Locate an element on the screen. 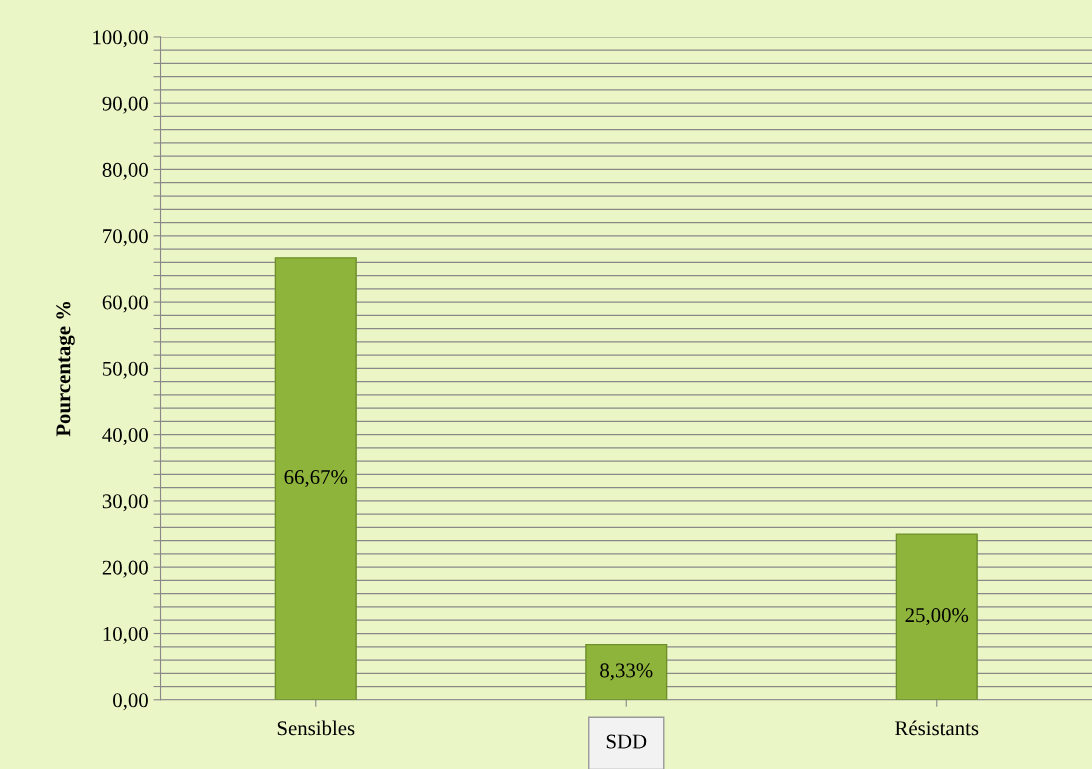 The height and width of the screenshot is (769, 1092). y-tick-label: 40,00 is located at coordinates (125, 437).